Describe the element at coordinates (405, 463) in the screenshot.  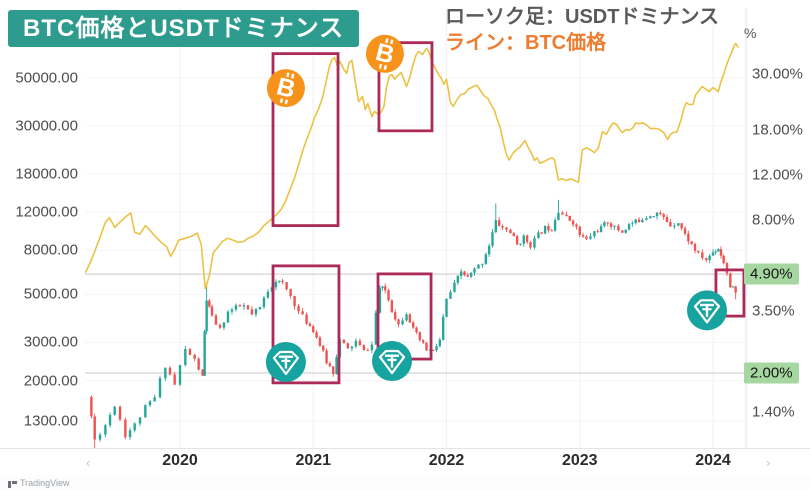
I see `time-axis` at that location.